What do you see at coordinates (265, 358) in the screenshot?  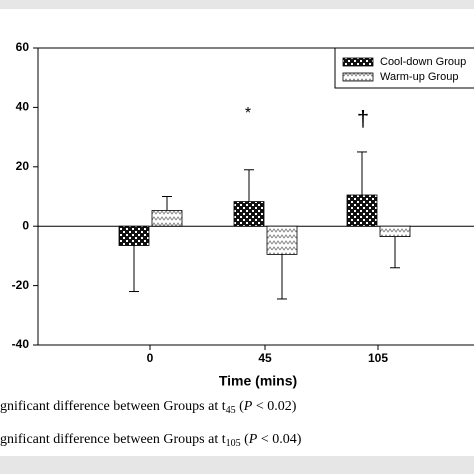 I see `x-tick-label: 45` at bounding box center [265, 358].